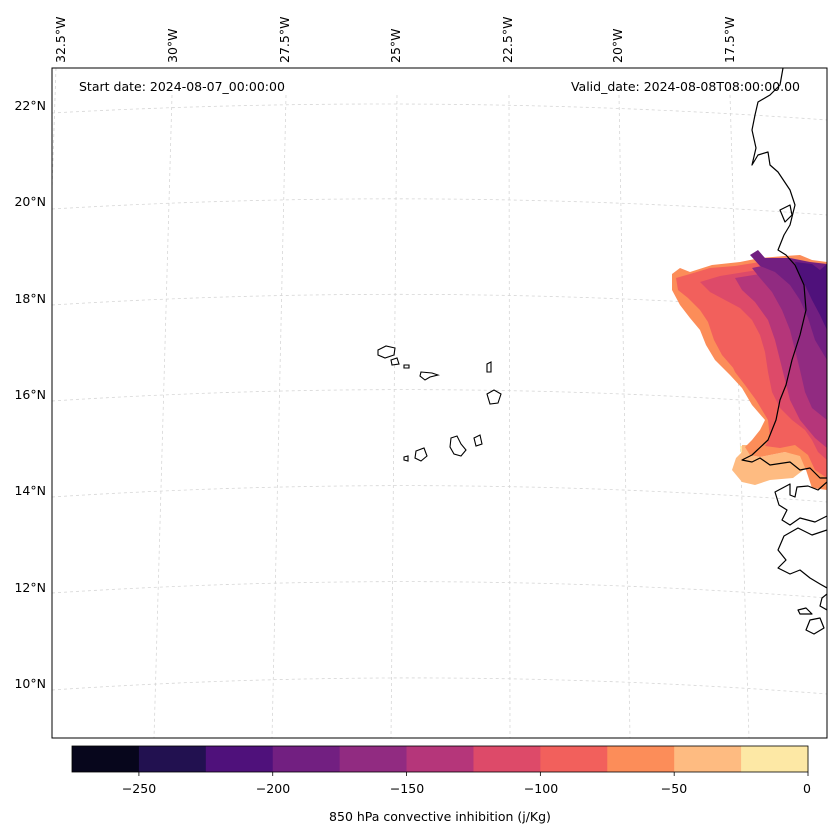 The width and height of the screenshot is (837, 836). I want to click on colorbar-tick-label: 0, so click(807, 788).